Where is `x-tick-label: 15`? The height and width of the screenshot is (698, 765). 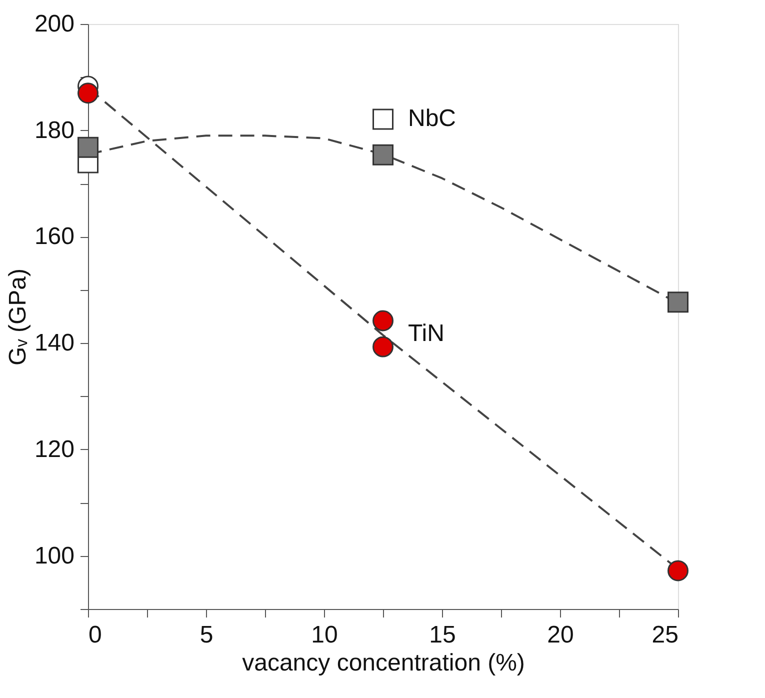
x-tick-label: 15 is located at coordinates (442, 635).